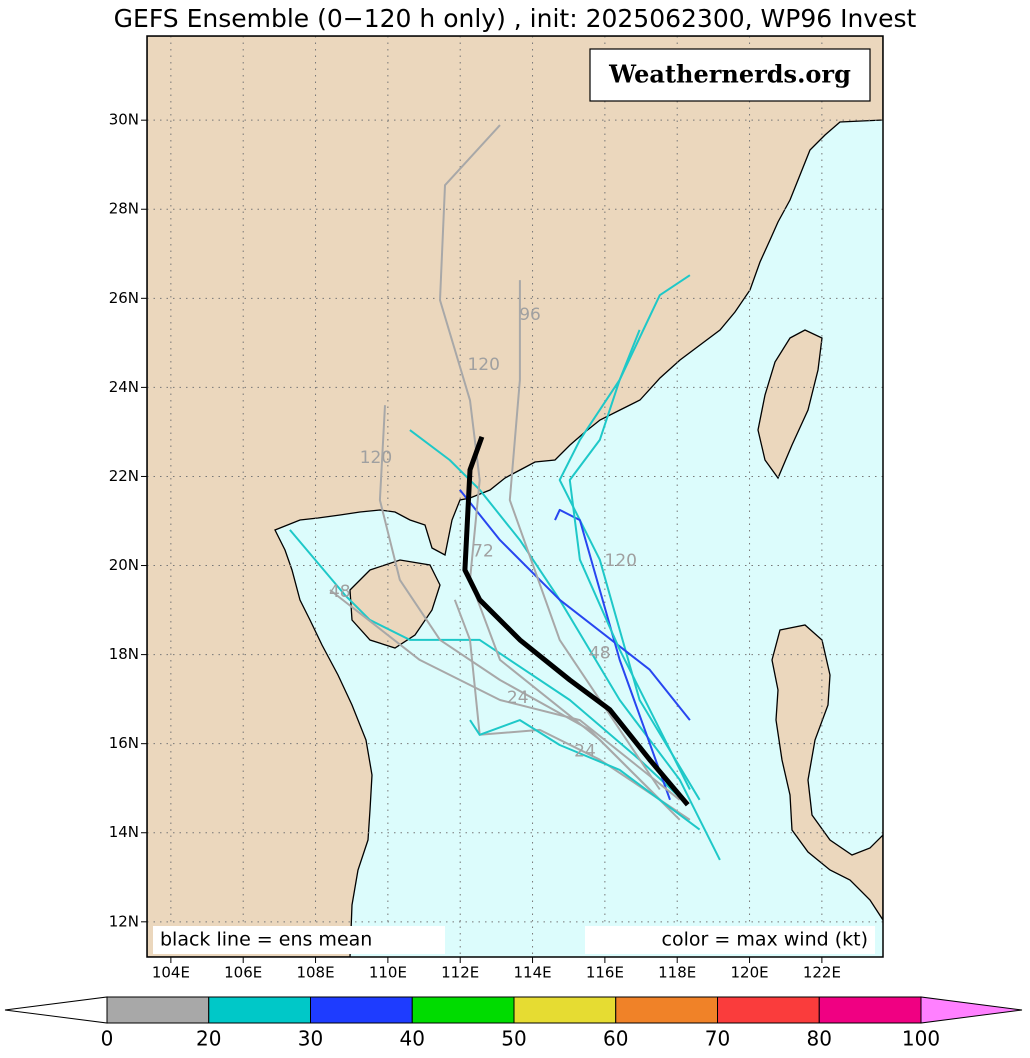 The height and width of the screenshot is (1058, 1030). Describe the element at coordinates (266, 940) in the screenshot. I see `legend-left: black line = ens mean` at that location.